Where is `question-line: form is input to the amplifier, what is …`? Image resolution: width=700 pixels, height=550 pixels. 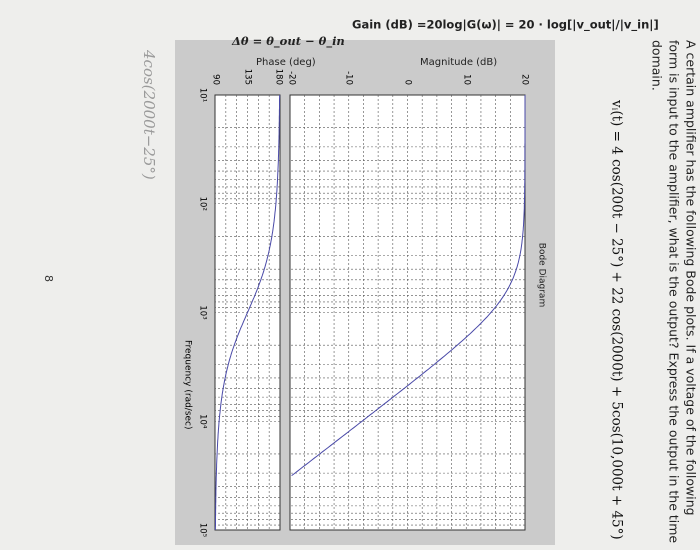
question-line: form is input to the amplifier, what is … is located at coordinates (674, 291).